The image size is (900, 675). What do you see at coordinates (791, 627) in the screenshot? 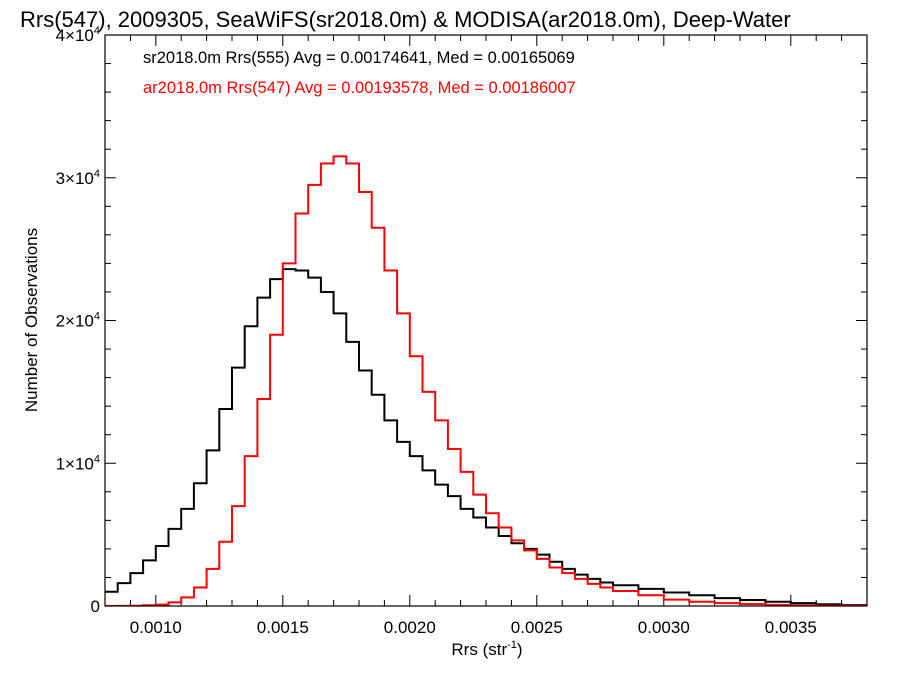
I see `x-tick-label: 0.0035` at bounding box center [791, 627].